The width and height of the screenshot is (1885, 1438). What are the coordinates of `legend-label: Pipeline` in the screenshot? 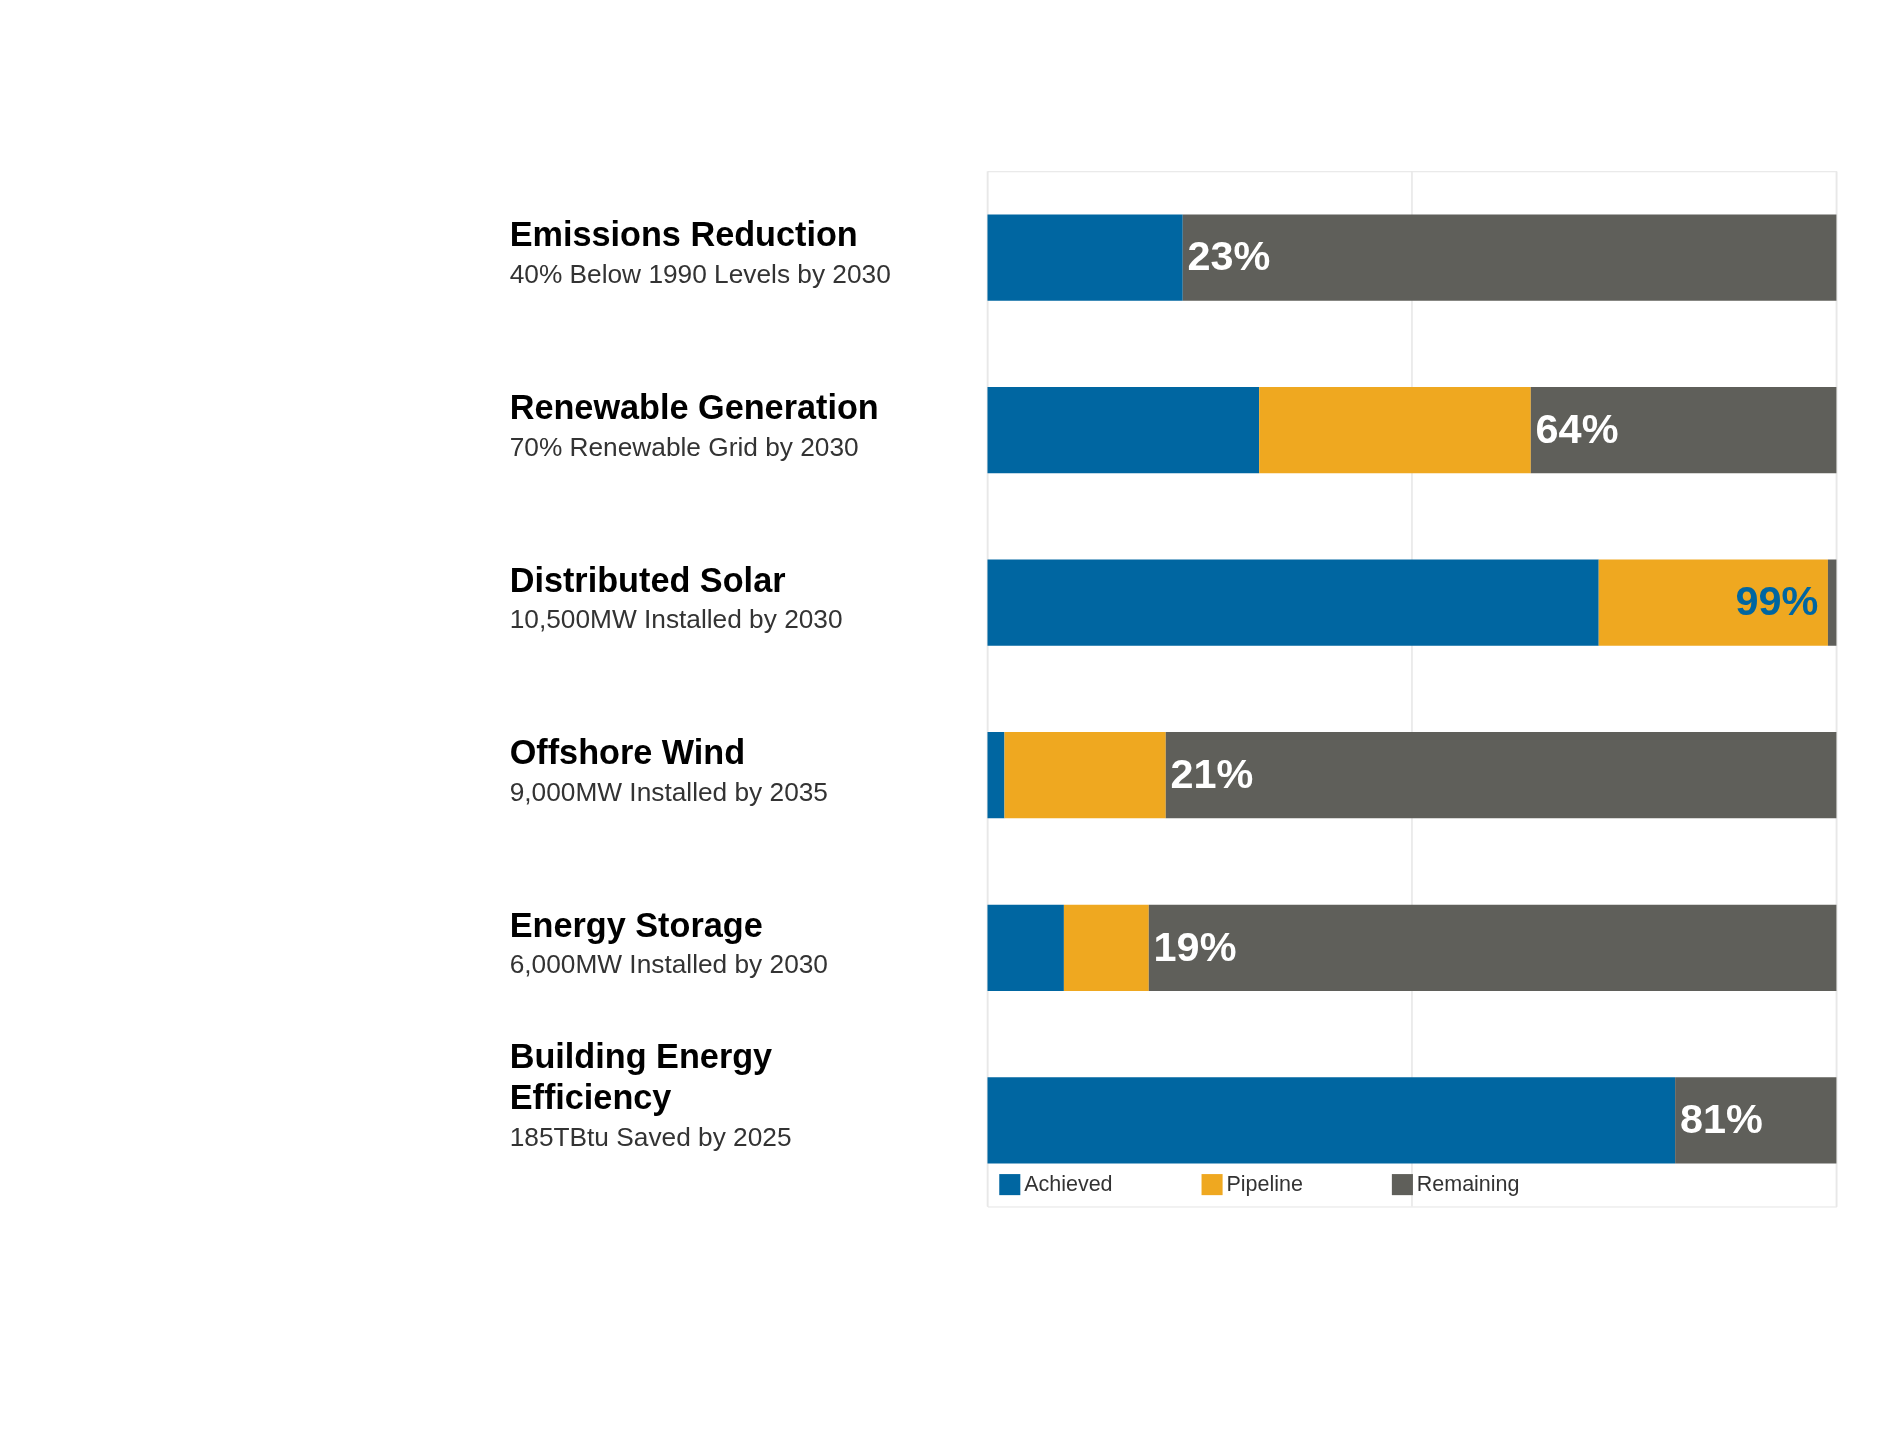 It's located at (1264, 1183).